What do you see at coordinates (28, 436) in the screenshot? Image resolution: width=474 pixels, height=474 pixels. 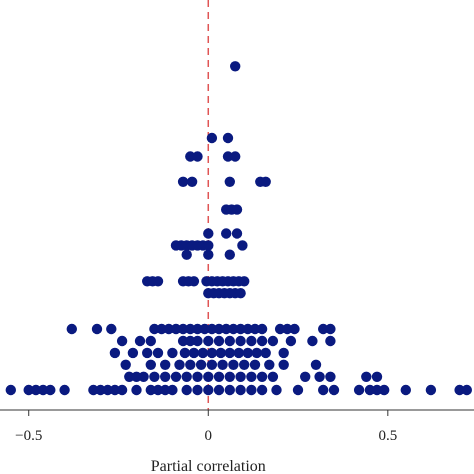 I see `x-tick-label: −0.5` at bounding box center [28, 436].